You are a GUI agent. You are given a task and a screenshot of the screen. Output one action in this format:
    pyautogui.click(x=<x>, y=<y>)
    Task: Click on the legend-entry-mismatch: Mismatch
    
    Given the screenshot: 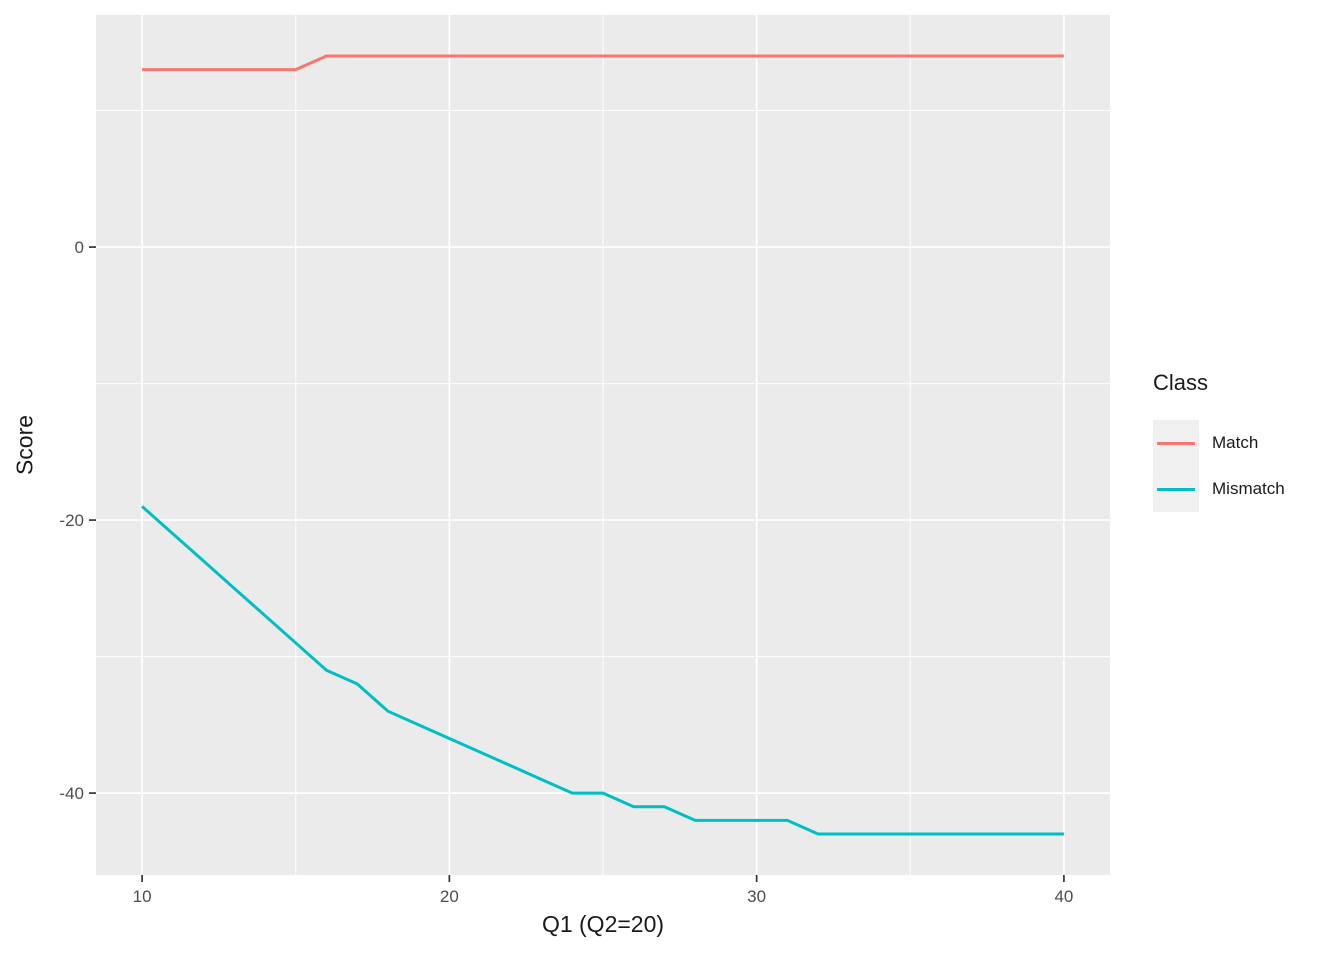 What is the action you would take?
    pyautogui.click(x=1219, y=489)
    